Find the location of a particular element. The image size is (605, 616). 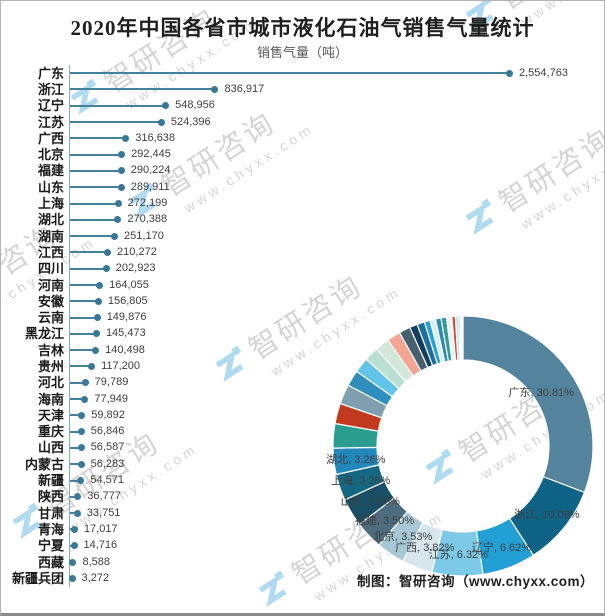

lollipop-row: 吉林 140,498 is located at coordinates (303, 350).